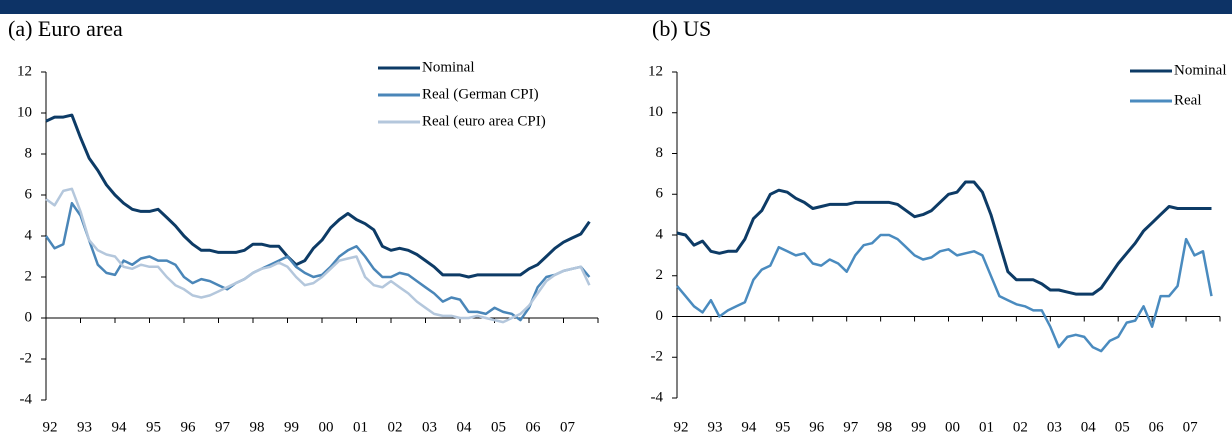  I want to click on header-bar, so click(616, 7).